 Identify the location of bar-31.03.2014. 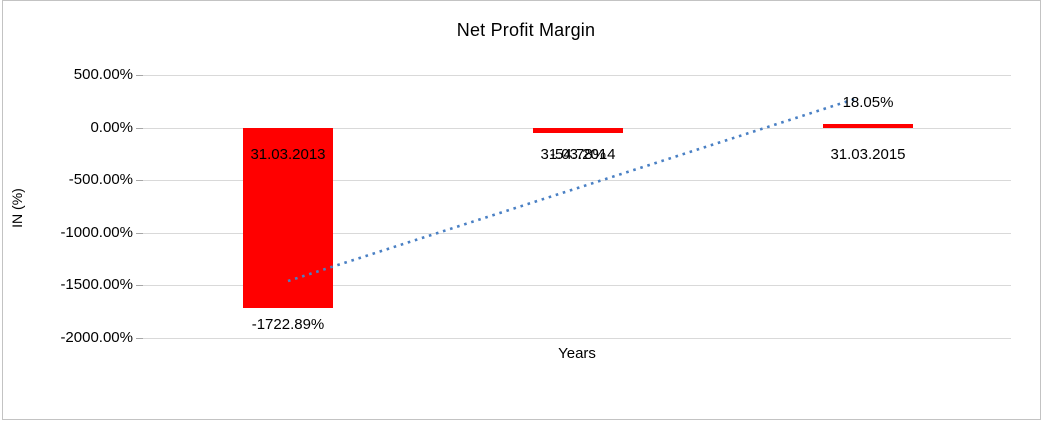
(578, 130).